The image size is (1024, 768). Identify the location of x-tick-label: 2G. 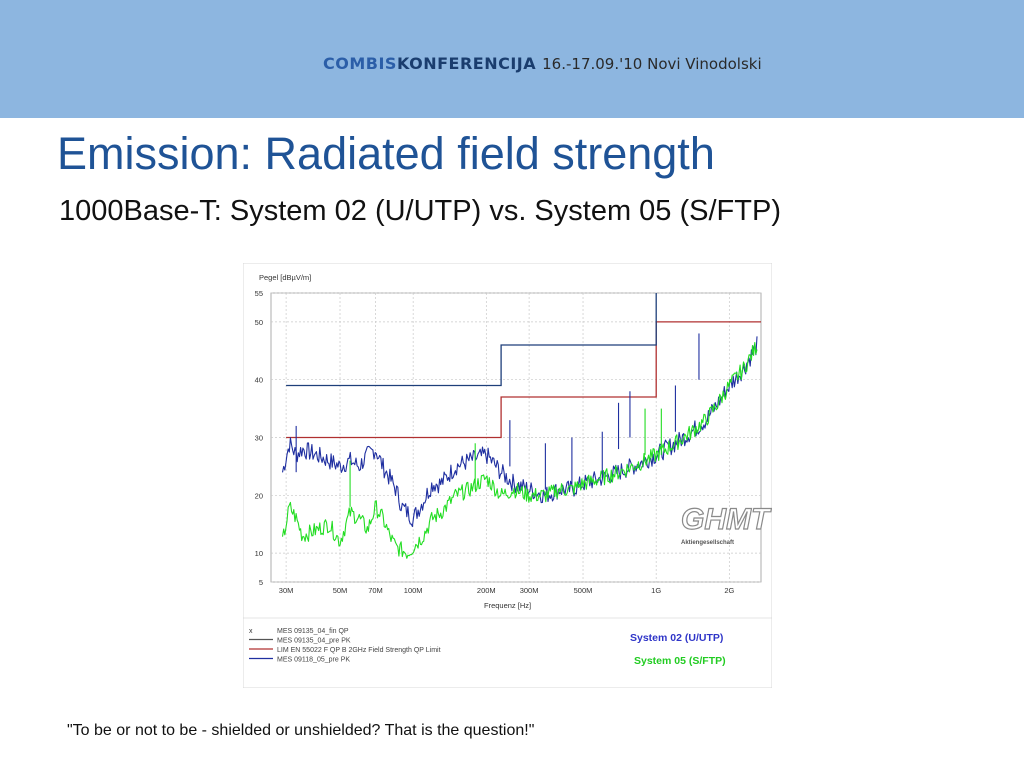
(729, 590).